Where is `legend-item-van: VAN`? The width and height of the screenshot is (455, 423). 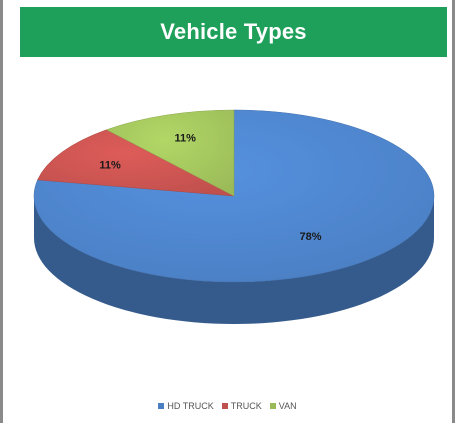 legend-item-van: VAN is located at coordinates (283, 406).